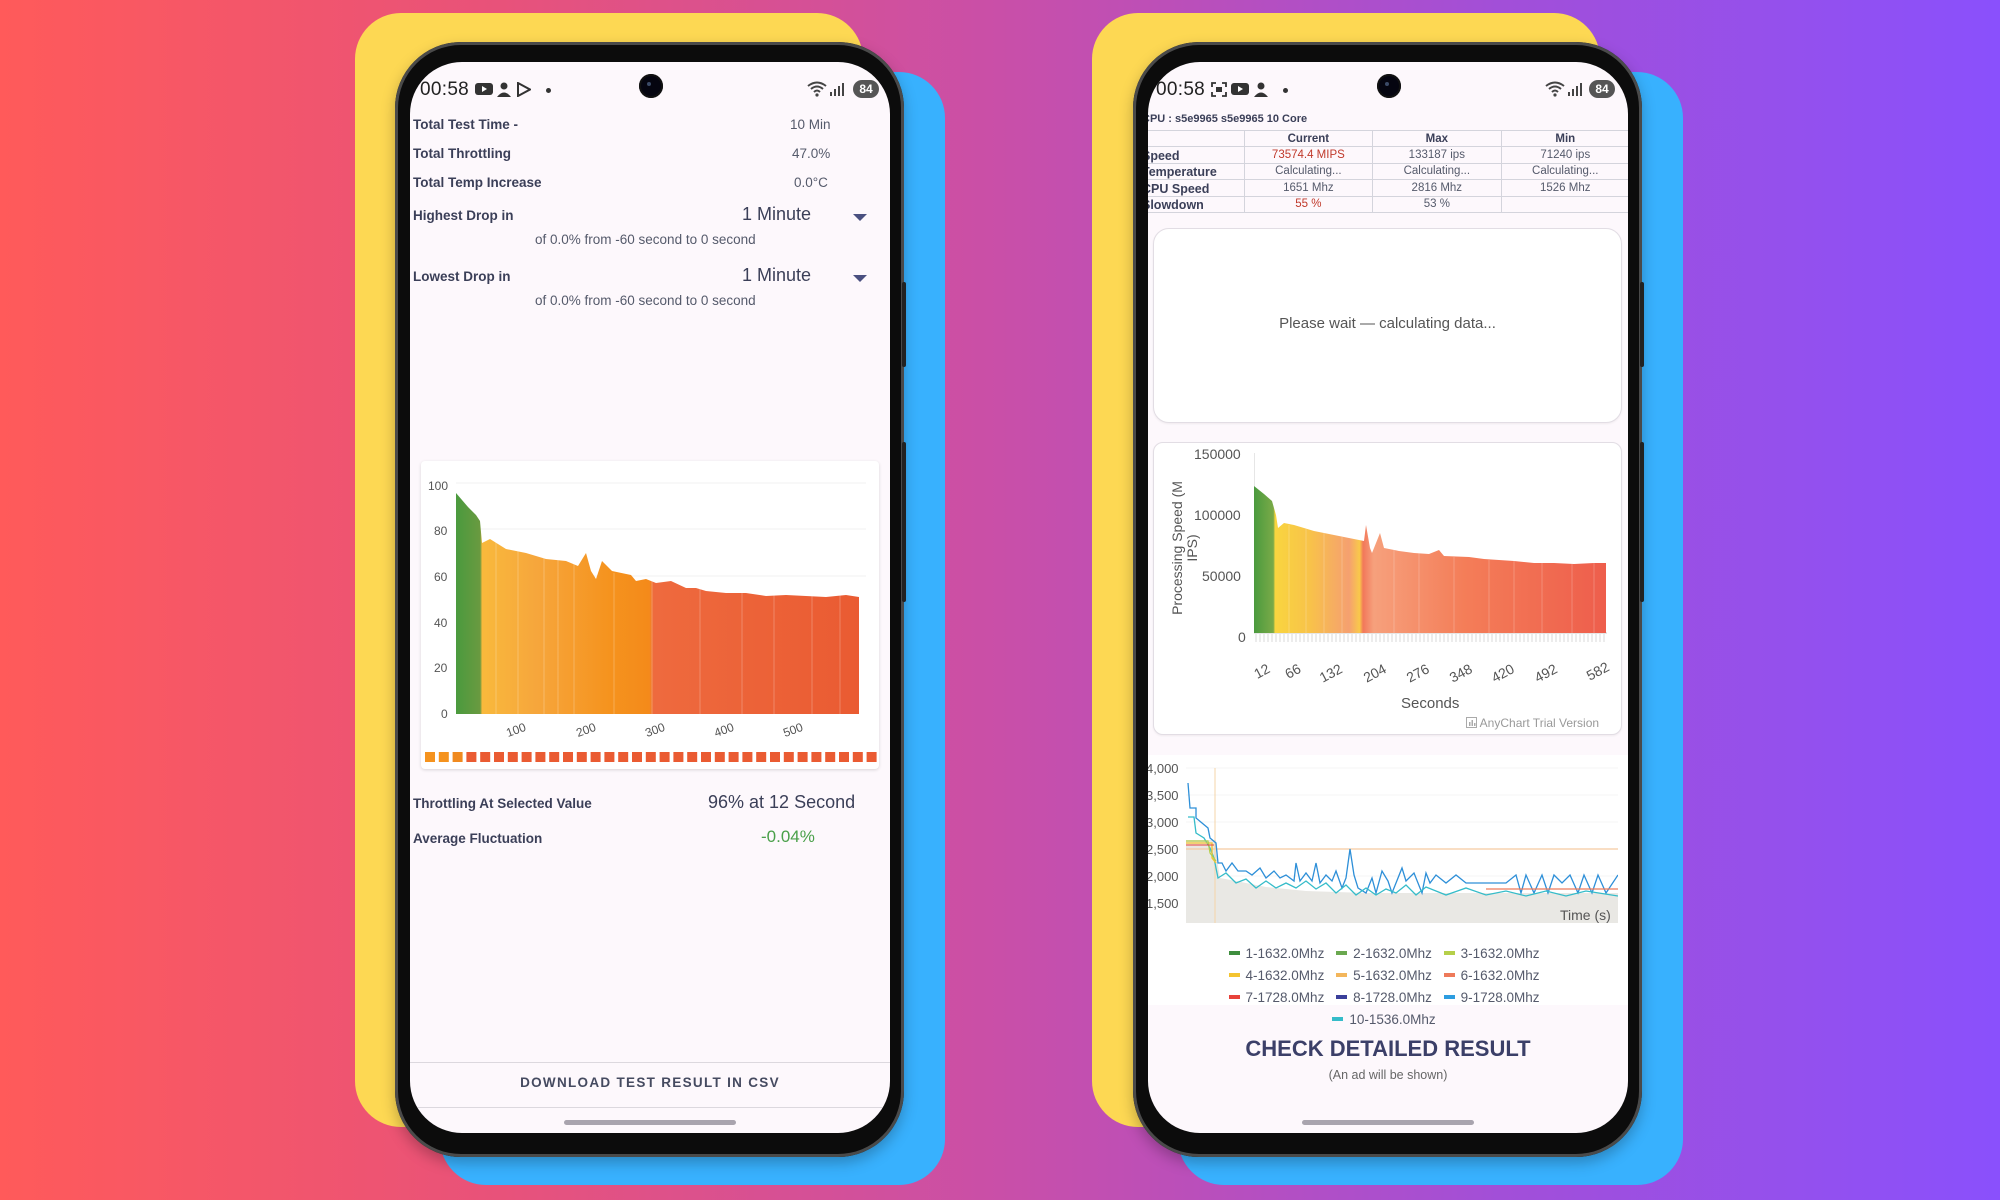  Describe the element at coordinates (1500, 975) in the screenshot. I see `legend-label: 6-1632.0Mhz` at that location.